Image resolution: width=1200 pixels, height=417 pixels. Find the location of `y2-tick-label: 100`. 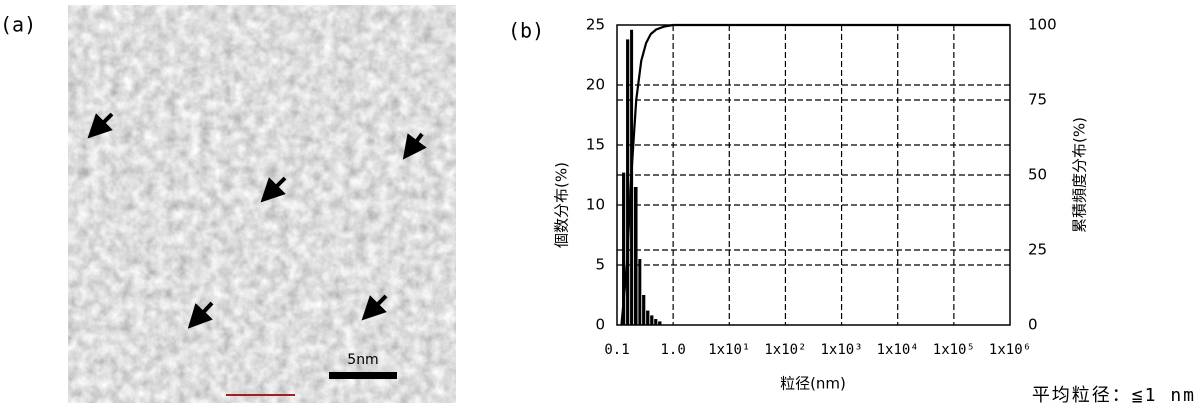

y2-tick-label: 100 is located at coordinates (1042, 25).